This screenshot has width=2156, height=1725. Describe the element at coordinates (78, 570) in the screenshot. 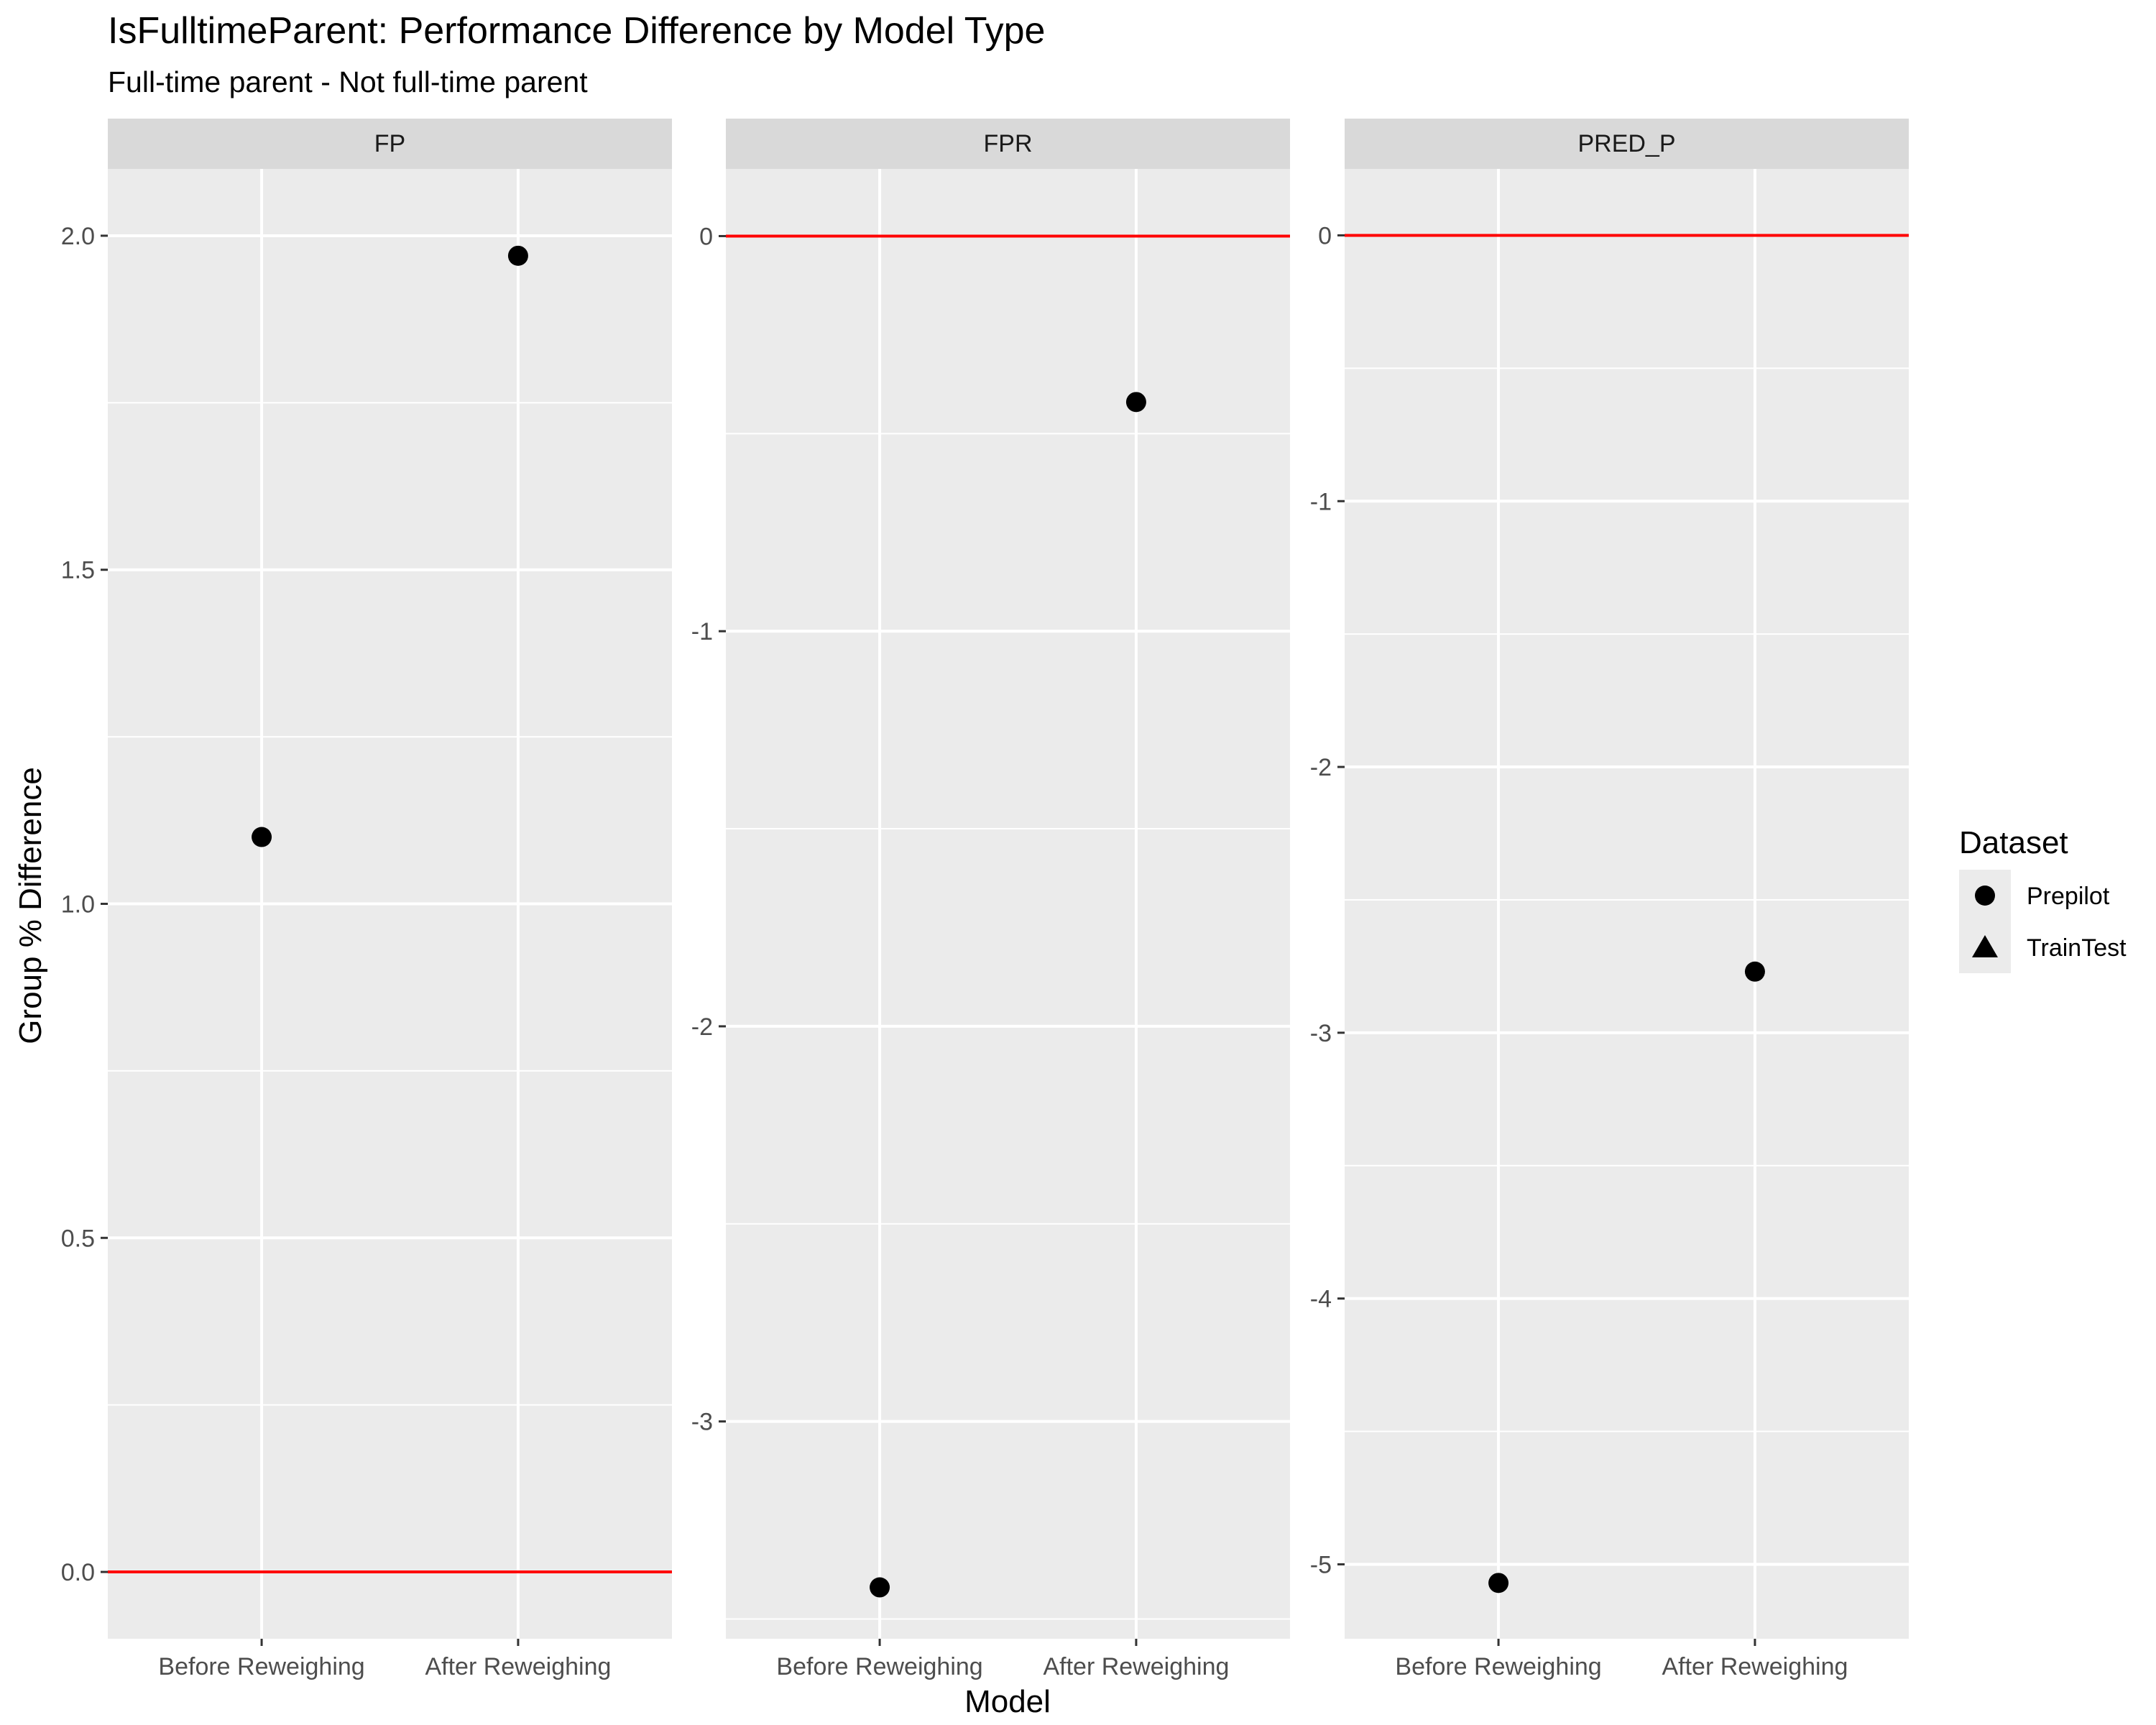

I see `y-tick-label: 1.5` at that location.